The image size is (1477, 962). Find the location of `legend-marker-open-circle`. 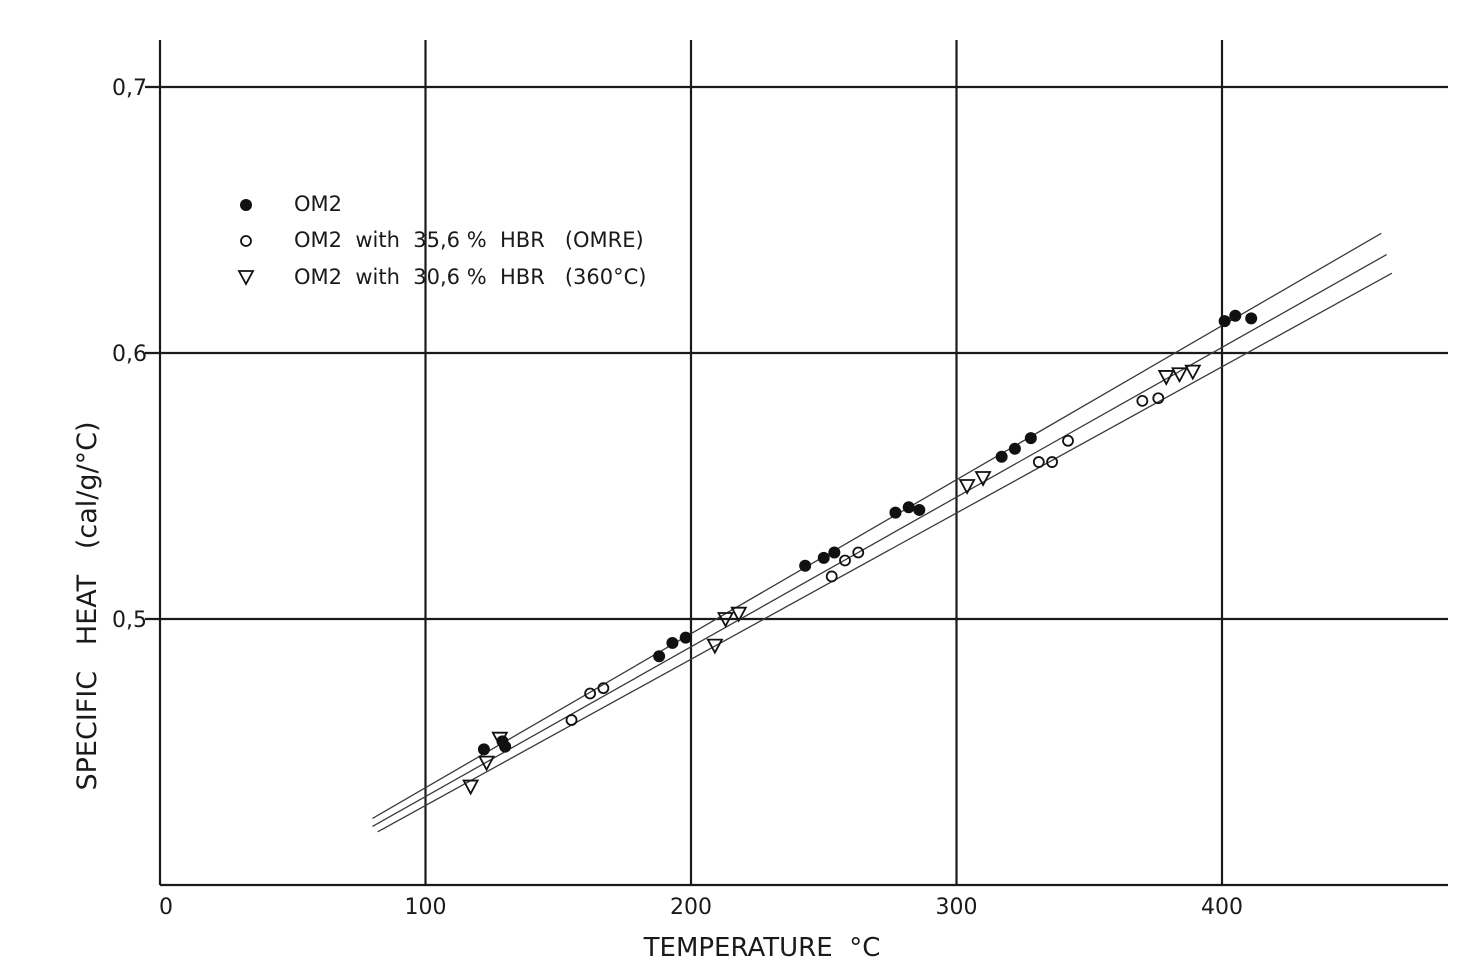

legend-marker-open-circle is located at coordinates (246, 241).